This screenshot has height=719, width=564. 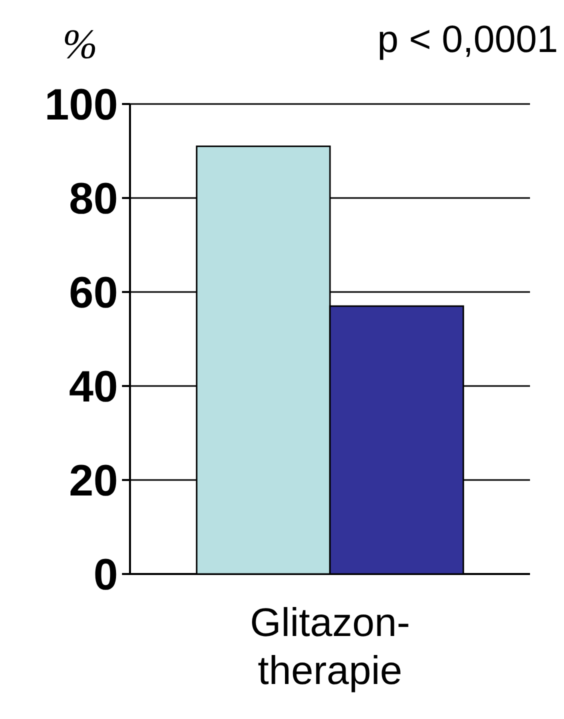 What do you see at coordinates (93, 481) in the screenshot?
I see `y-tick-label: 20` at bounding box center [93, 481].